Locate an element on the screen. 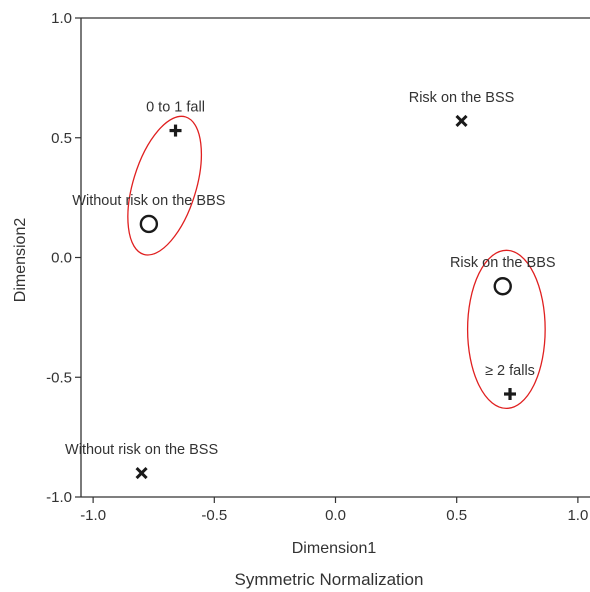 The width and height of the screenshot is (590, 592). x-tick-label: -0.5 is located at coordinates (214, 515).